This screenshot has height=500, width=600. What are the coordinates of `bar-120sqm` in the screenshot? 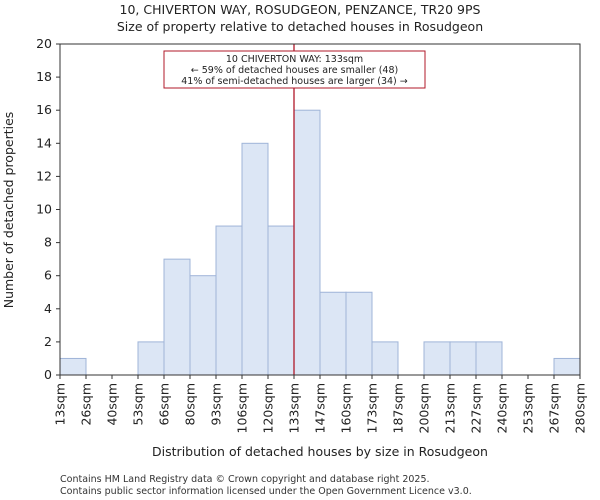 It's located at (281, 300).